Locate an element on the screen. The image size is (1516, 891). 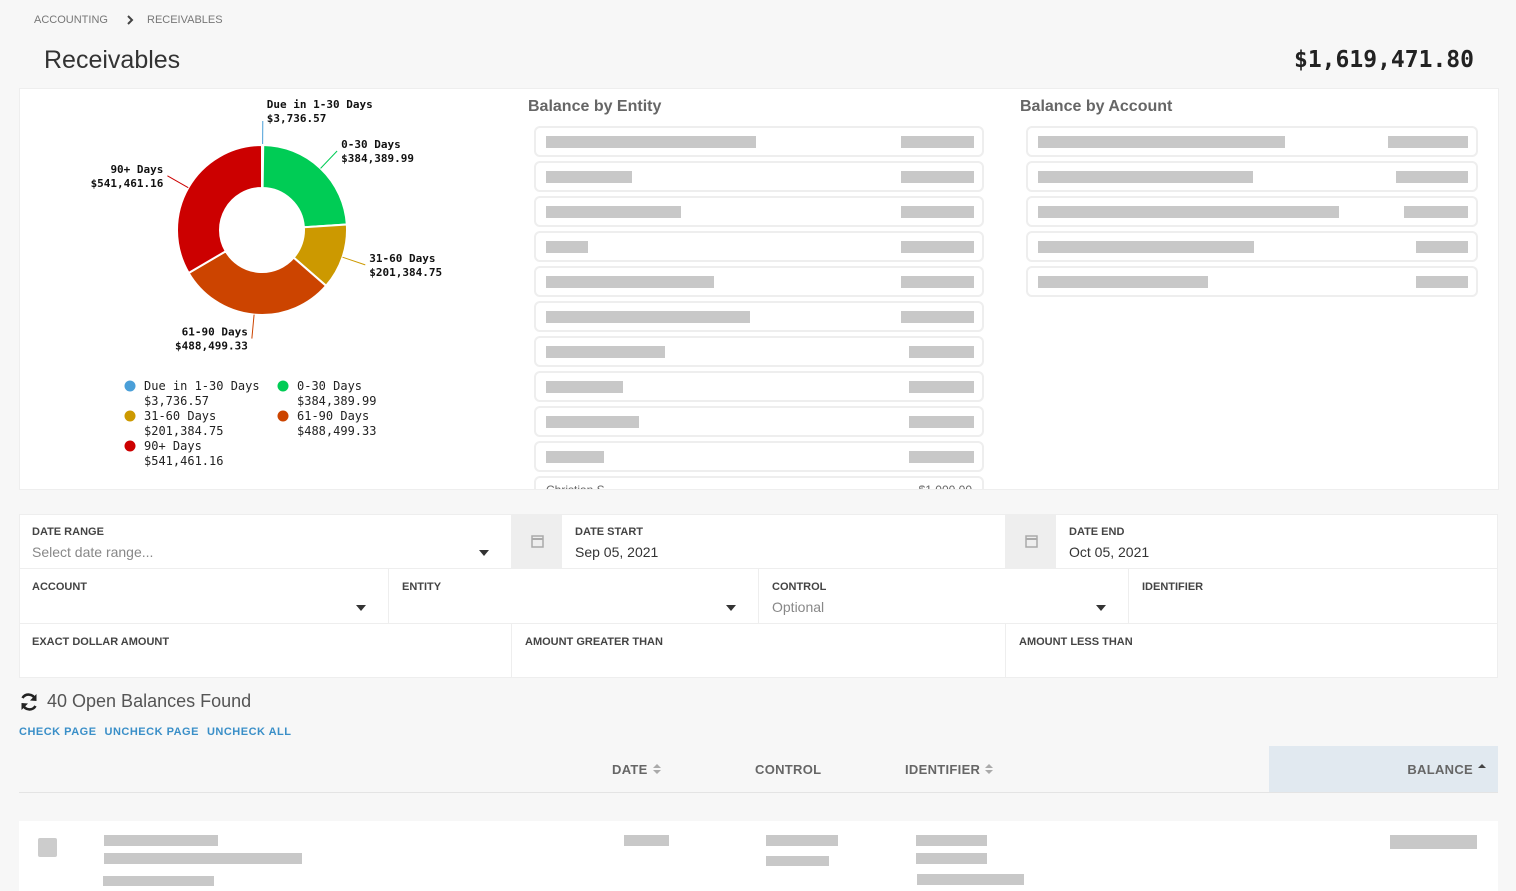
bulk-action-link: UNCHECK PAGE is located at coordinates (151, 732).